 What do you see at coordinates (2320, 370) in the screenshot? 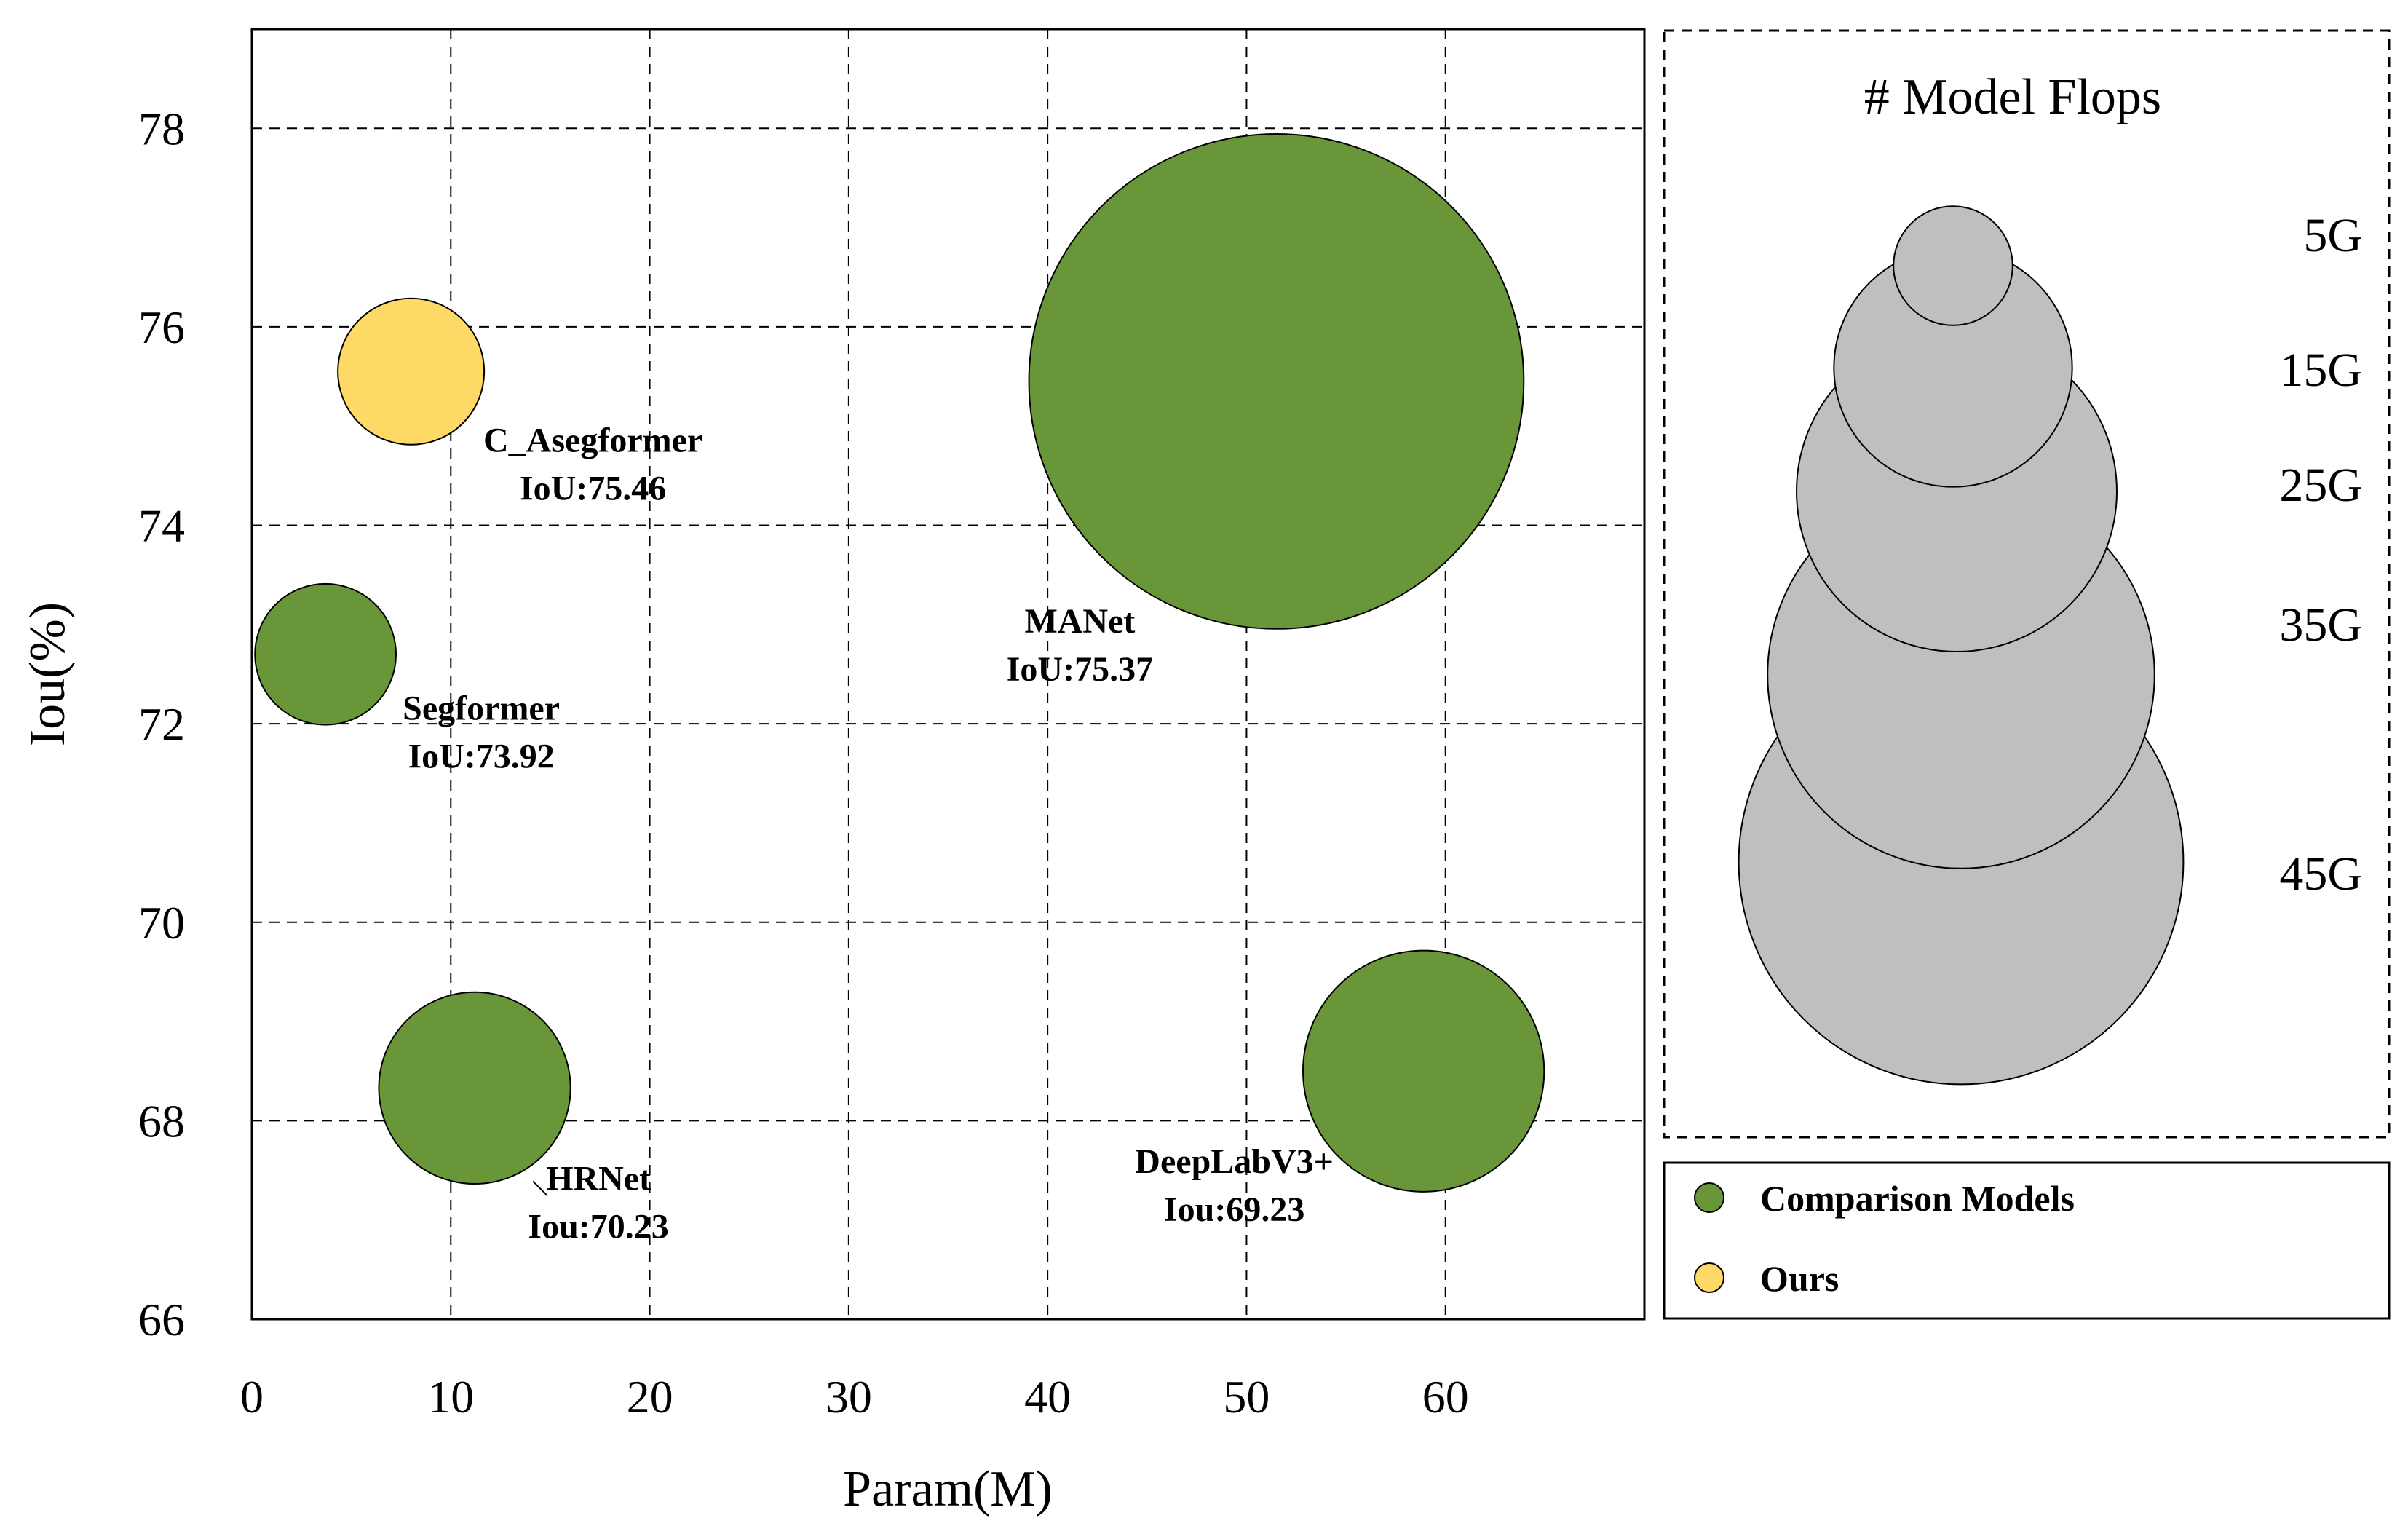
I see `size-legend-label-15g: 15G` at bounding box center [2320, 370].